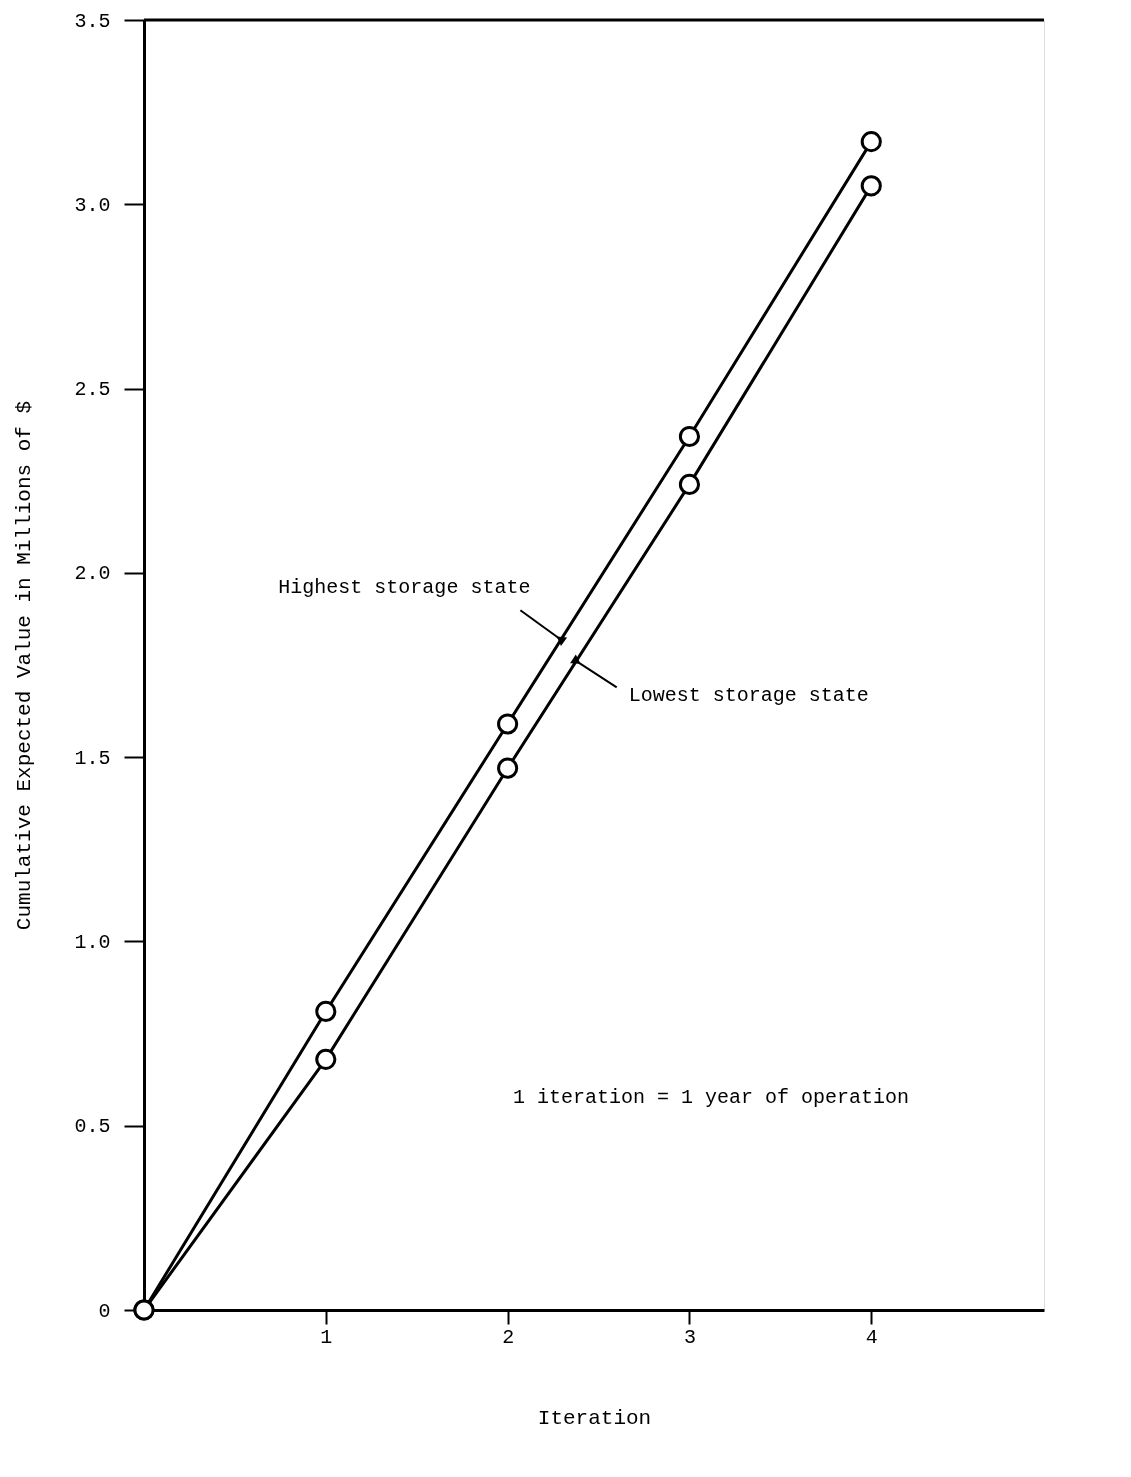 This screenshot has height=1477, width=1131. I want to click on x-tick-label: 3, so click(689, 1337).